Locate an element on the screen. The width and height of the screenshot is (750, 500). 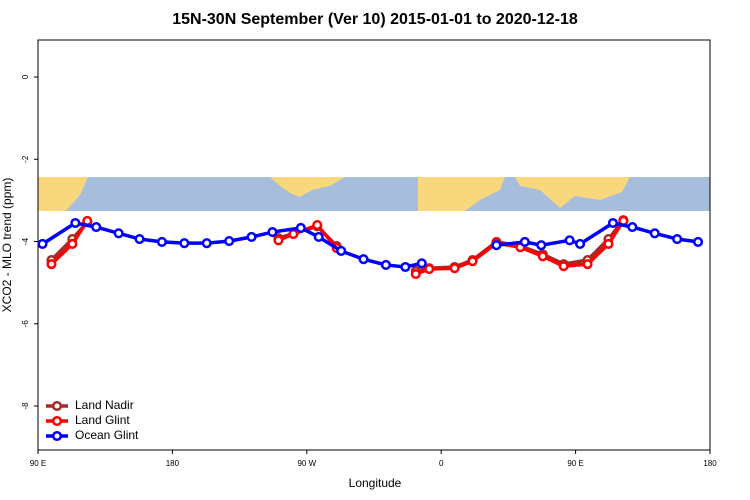
legend-label: Land Glint is located at coordinates (102, 420).